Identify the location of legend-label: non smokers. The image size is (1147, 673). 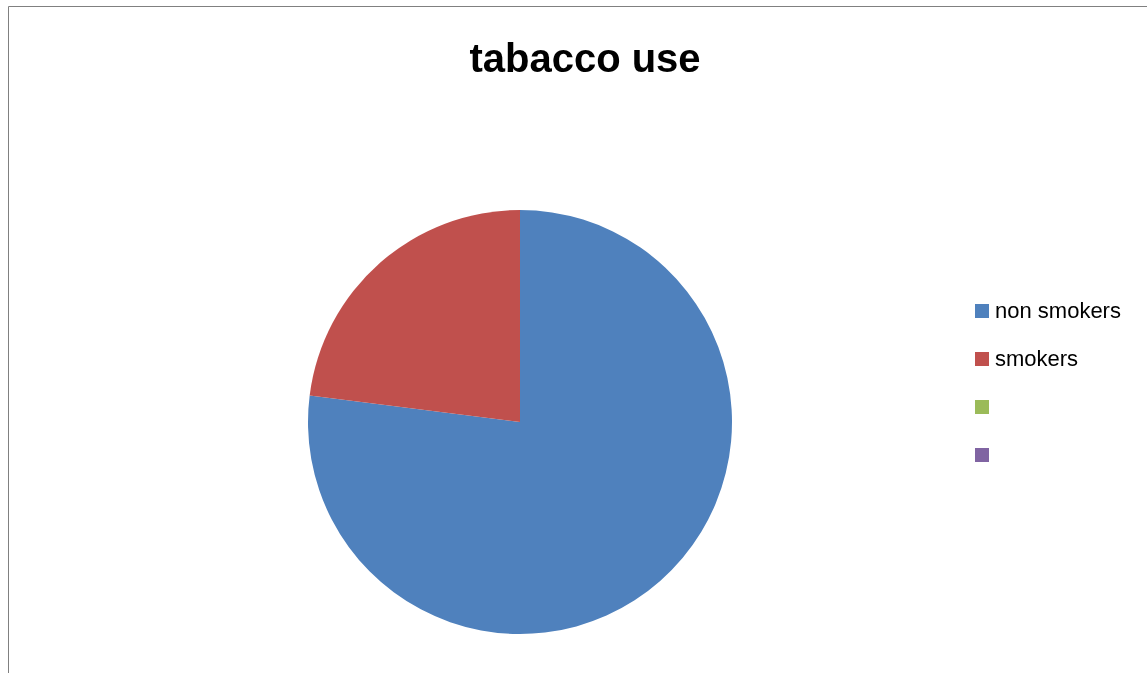
(1058, 310).